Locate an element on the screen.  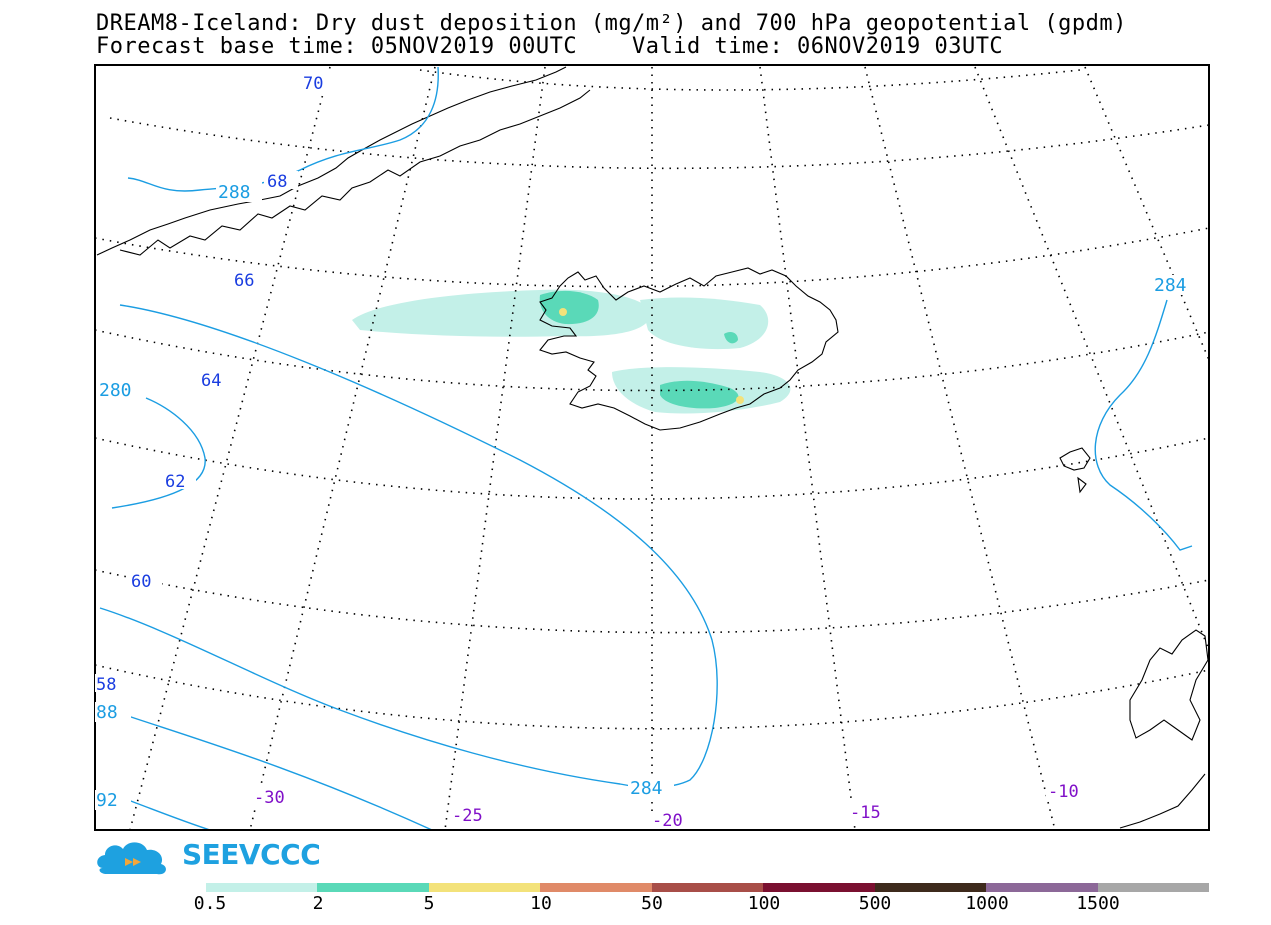
greenland-coastline is located at coordinates (331, 161).